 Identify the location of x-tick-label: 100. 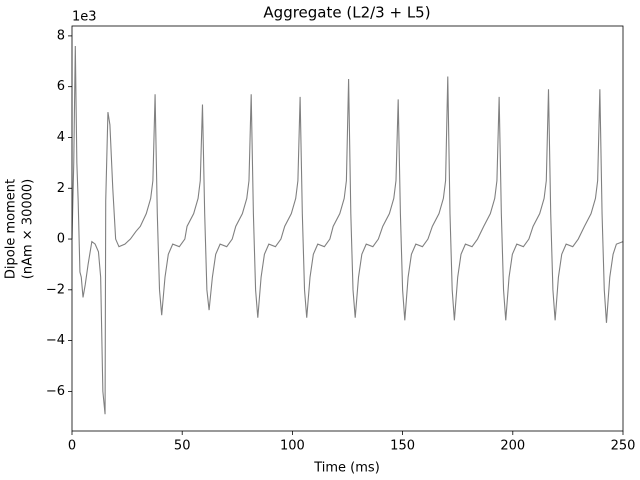
(292, 446).